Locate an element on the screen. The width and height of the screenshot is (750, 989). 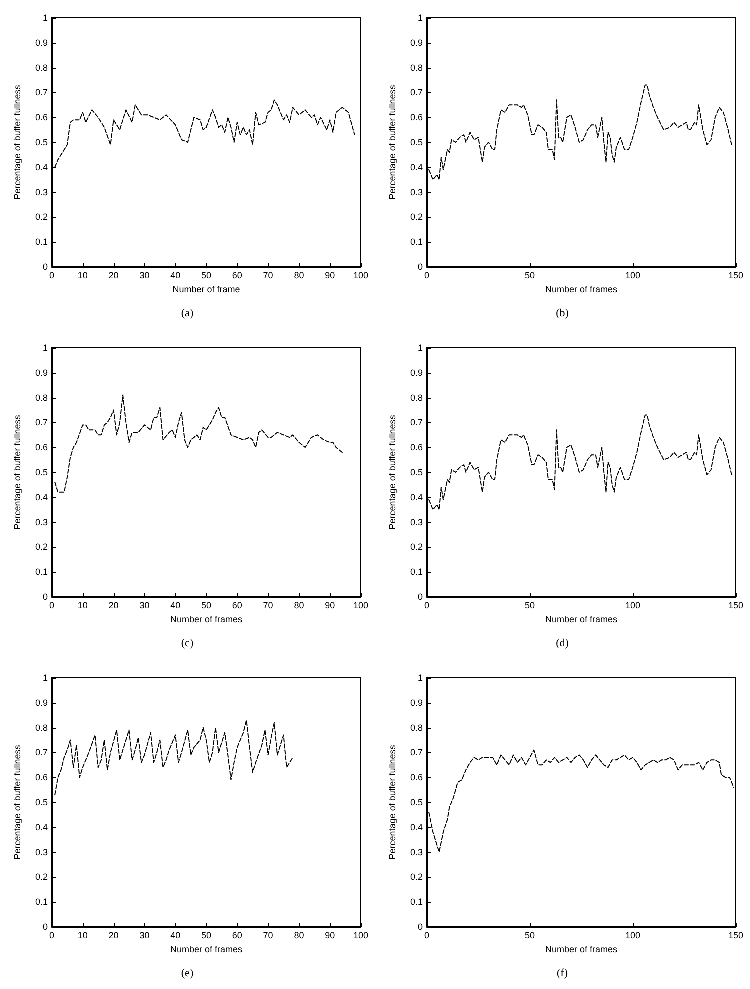
y-tick-label: 0.1 is located at coordinates (416, 902).